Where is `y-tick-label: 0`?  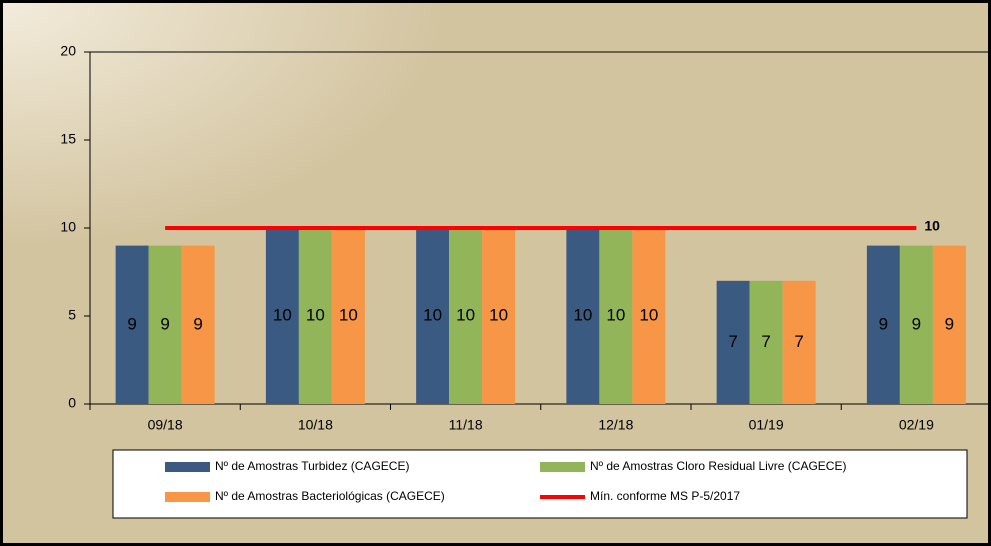 y-tick-label: 0 is located at coordinates (72, 403).